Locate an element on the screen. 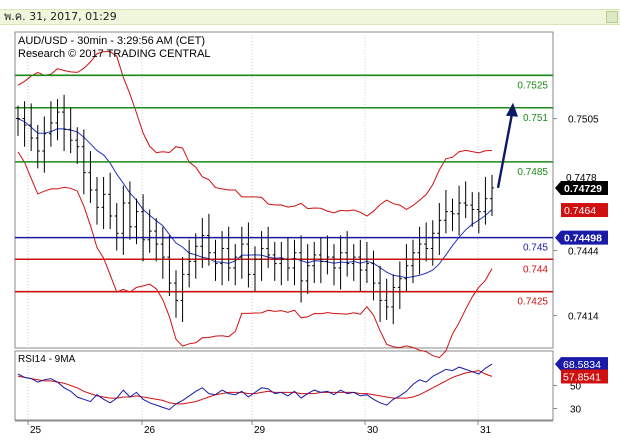 This screenshot has width=620, height=445. rsi-value-badge-bg is located at coordinates (581, 364).